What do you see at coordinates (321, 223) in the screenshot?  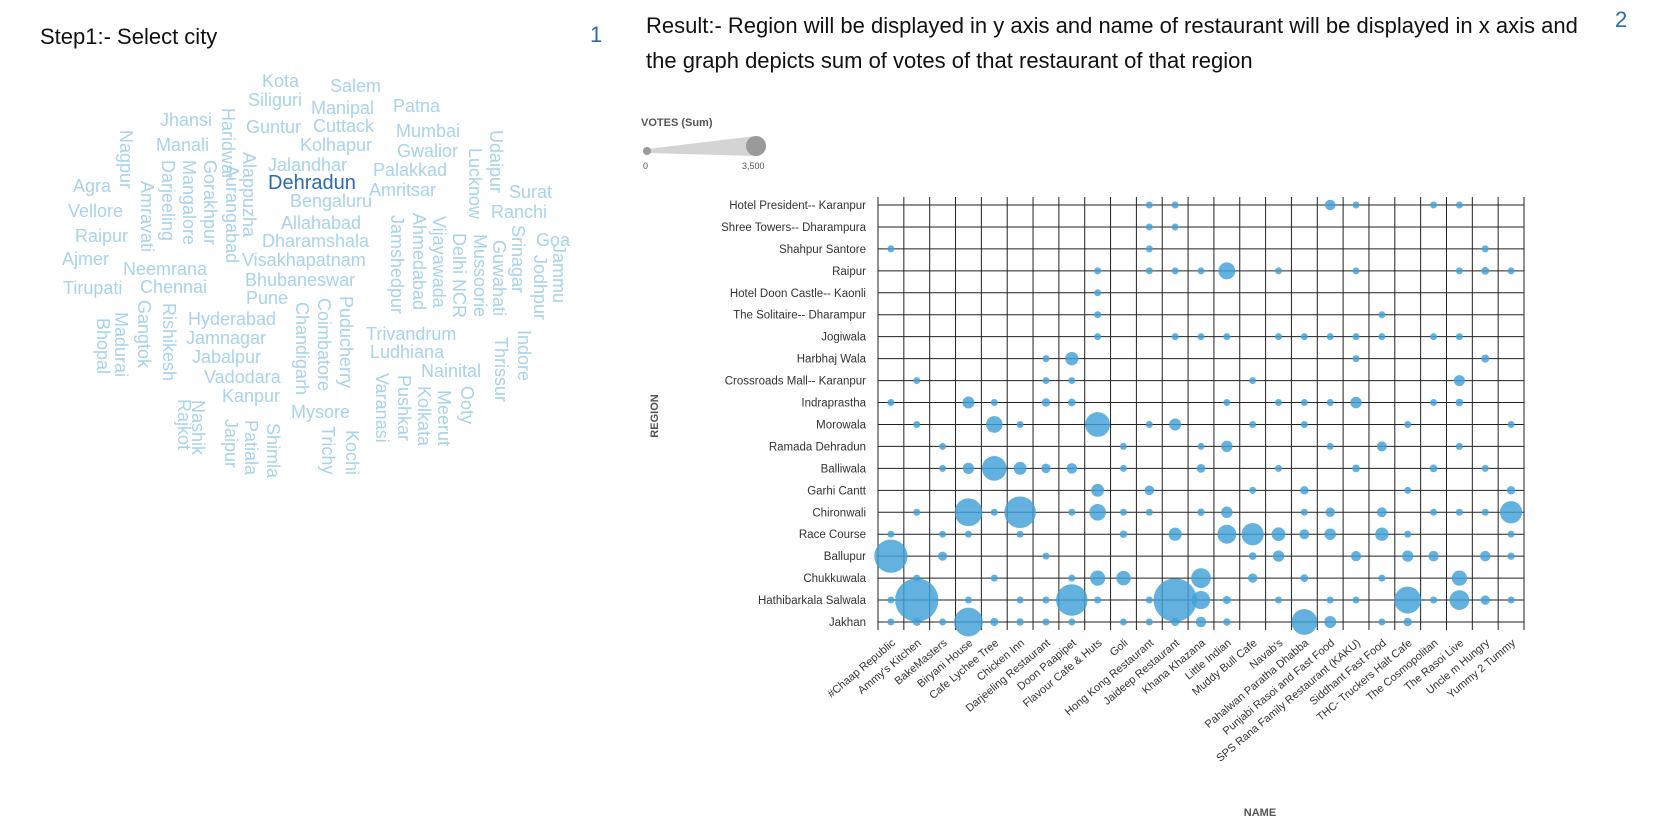 I see `city-word-allahabad: Allahabad` at bounding box center [321, 223].